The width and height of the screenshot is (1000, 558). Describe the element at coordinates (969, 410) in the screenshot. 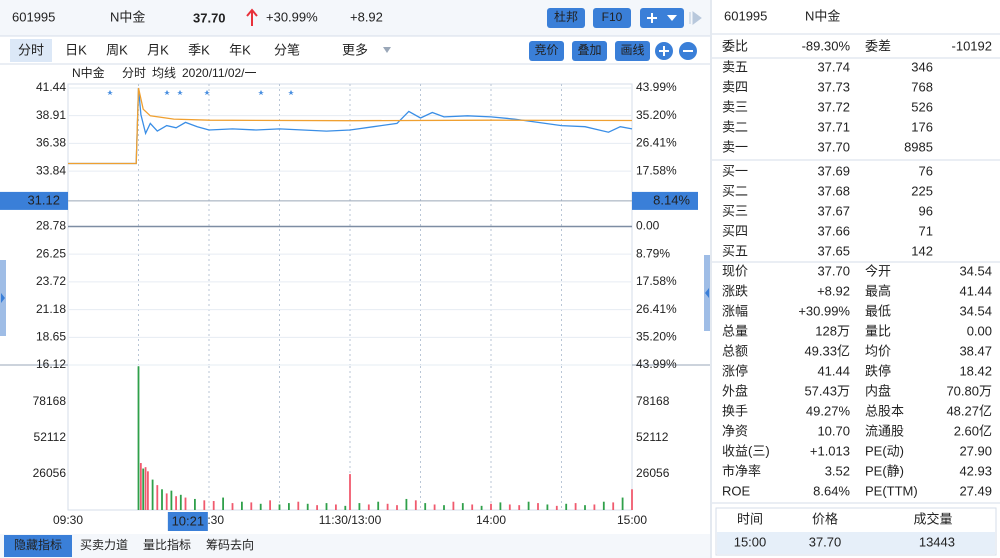

I see `stat-value: 48.27亿` at that location.